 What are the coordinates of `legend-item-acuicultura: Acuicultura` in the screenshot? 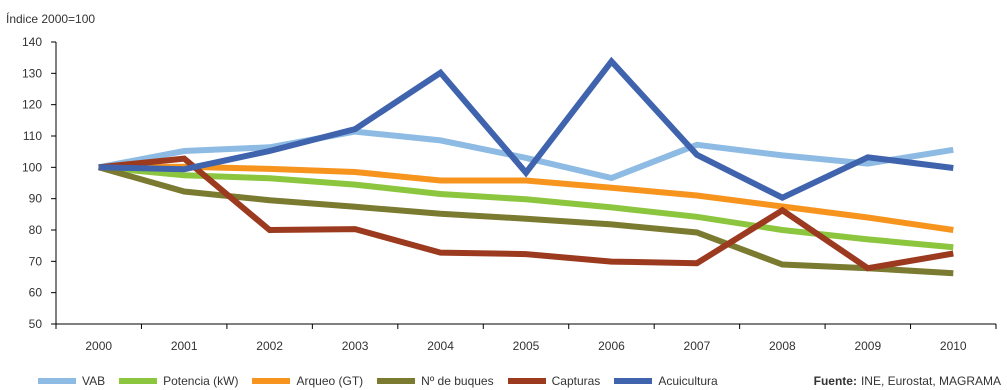 It's located at (666, 381).